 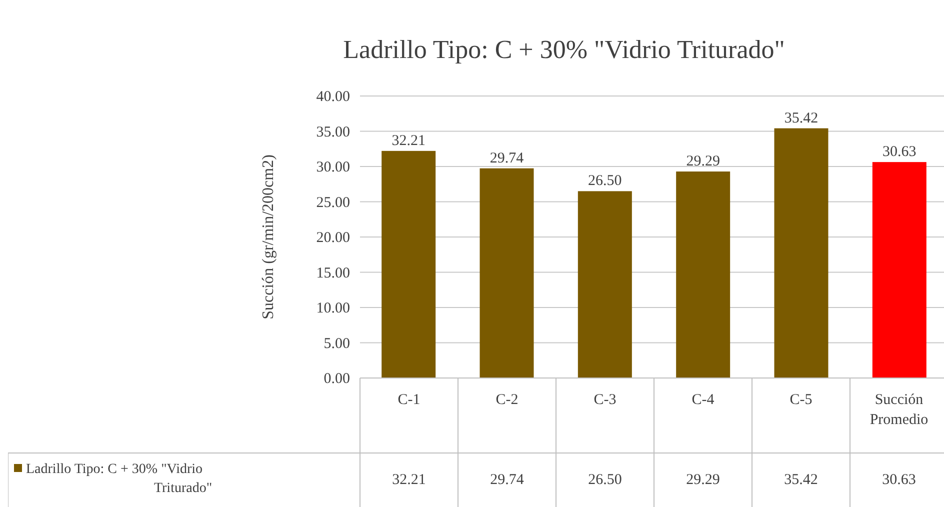 What do you see at coordinates (333, 132) in the screenshot?
I see `y-tick-label: 35.00` at bounding box center [333, 132].